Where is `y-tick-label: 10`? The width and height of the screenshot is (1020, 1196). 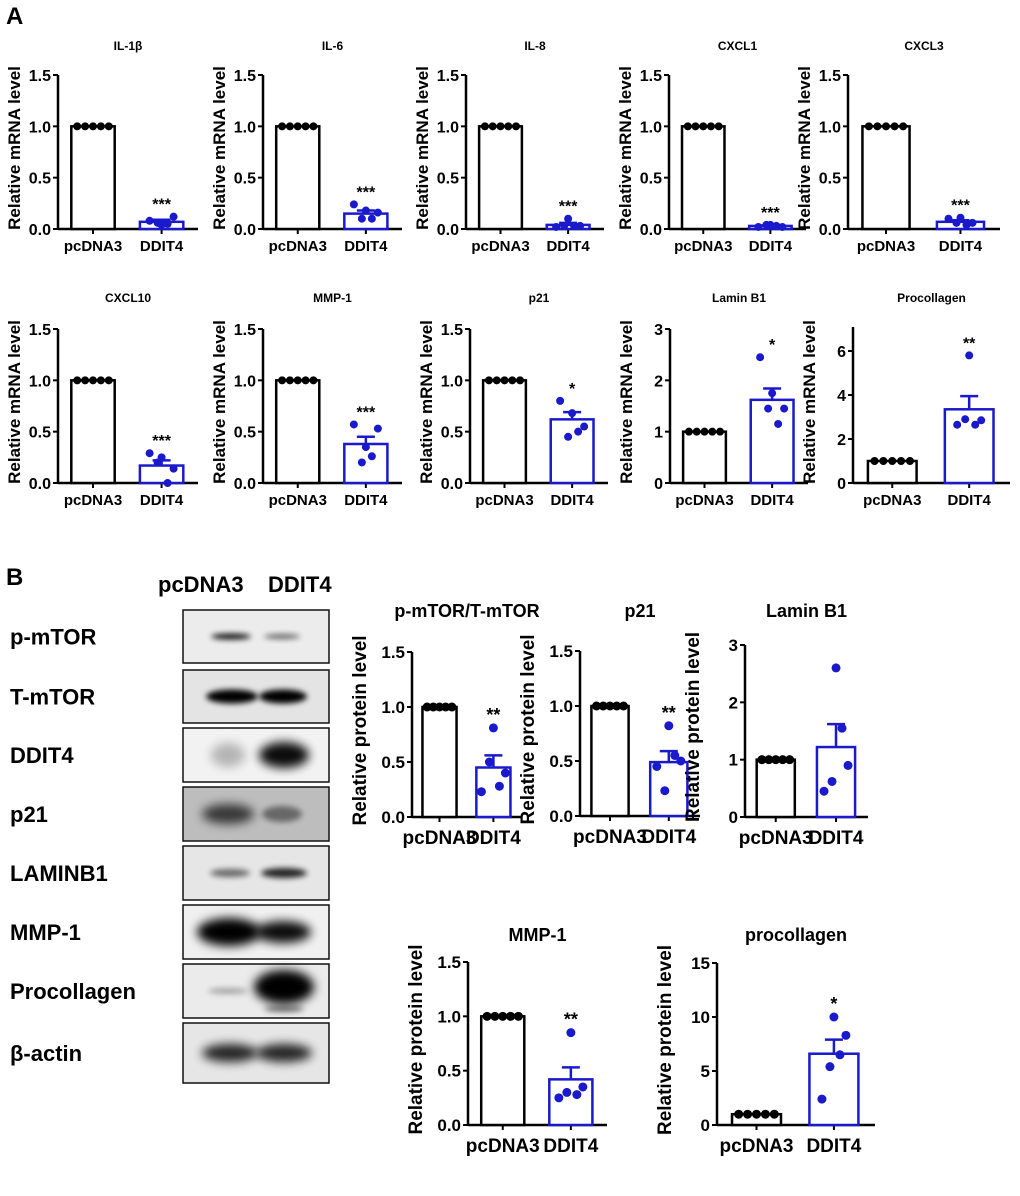 y-tick-label: 10 is located at coordinates (700, 1017).